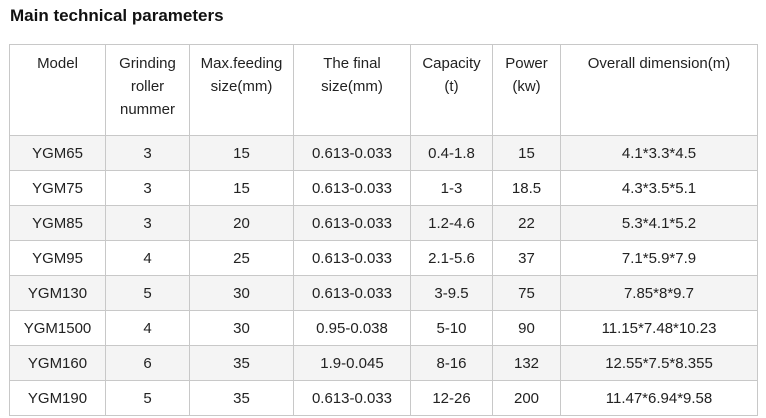  What do you see at coordinates (57, 363) in the screenshot?
I see `cell-model: YGM160` at bounding box center [57, 363].